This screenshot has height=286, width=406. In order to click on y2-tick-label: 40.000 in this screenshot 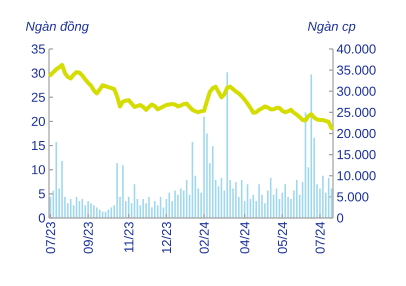, I will do `click(356, 49)`.